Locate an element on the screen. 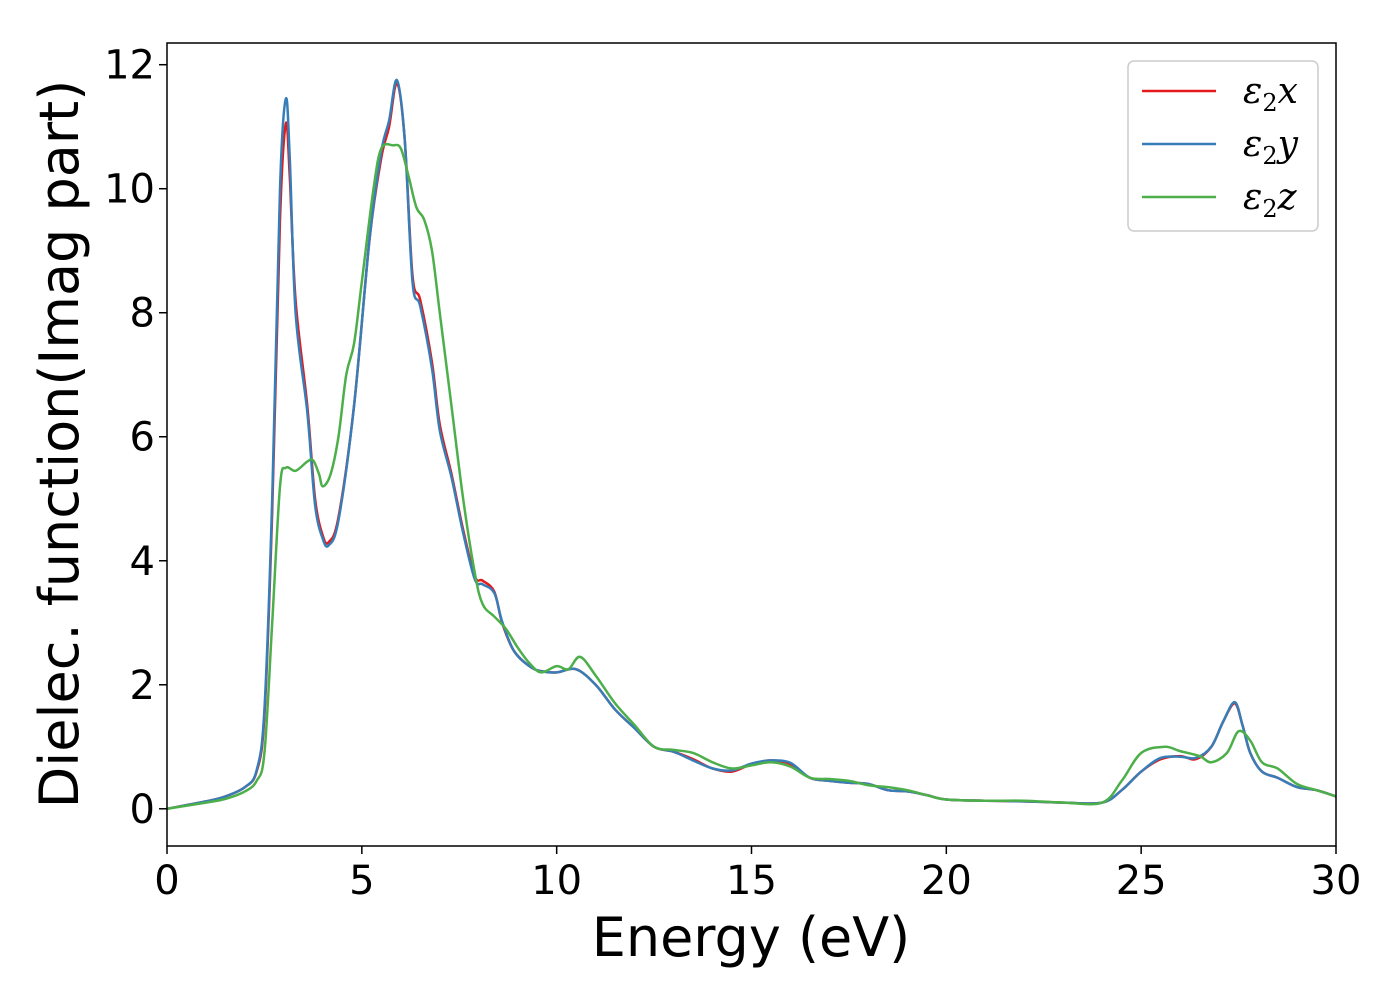  y-axis: 0 2 4 6 8 10 12 is located at coordinates (135, 438).